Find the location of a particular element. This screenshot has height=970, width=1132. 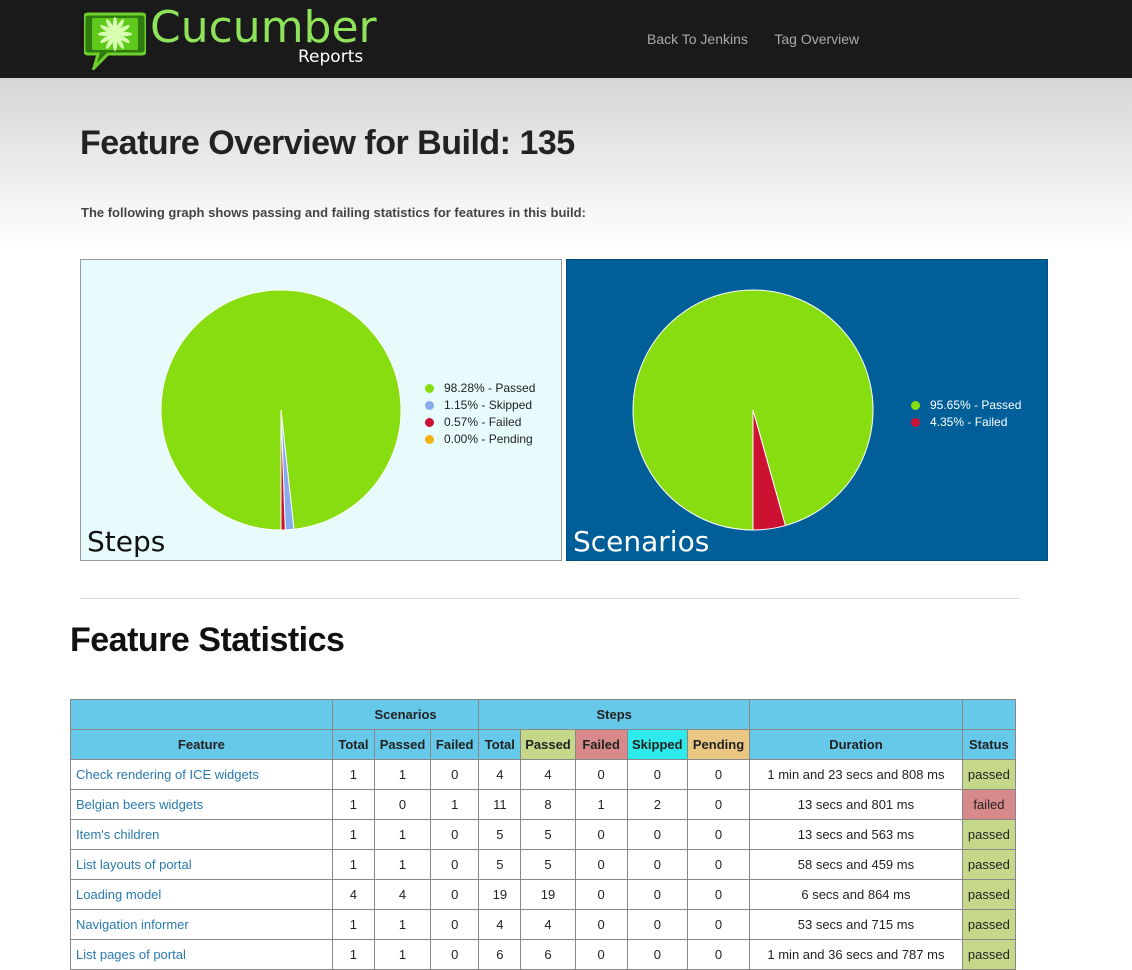

feature-link: Navigation informer is located at coordinates (132, 924).